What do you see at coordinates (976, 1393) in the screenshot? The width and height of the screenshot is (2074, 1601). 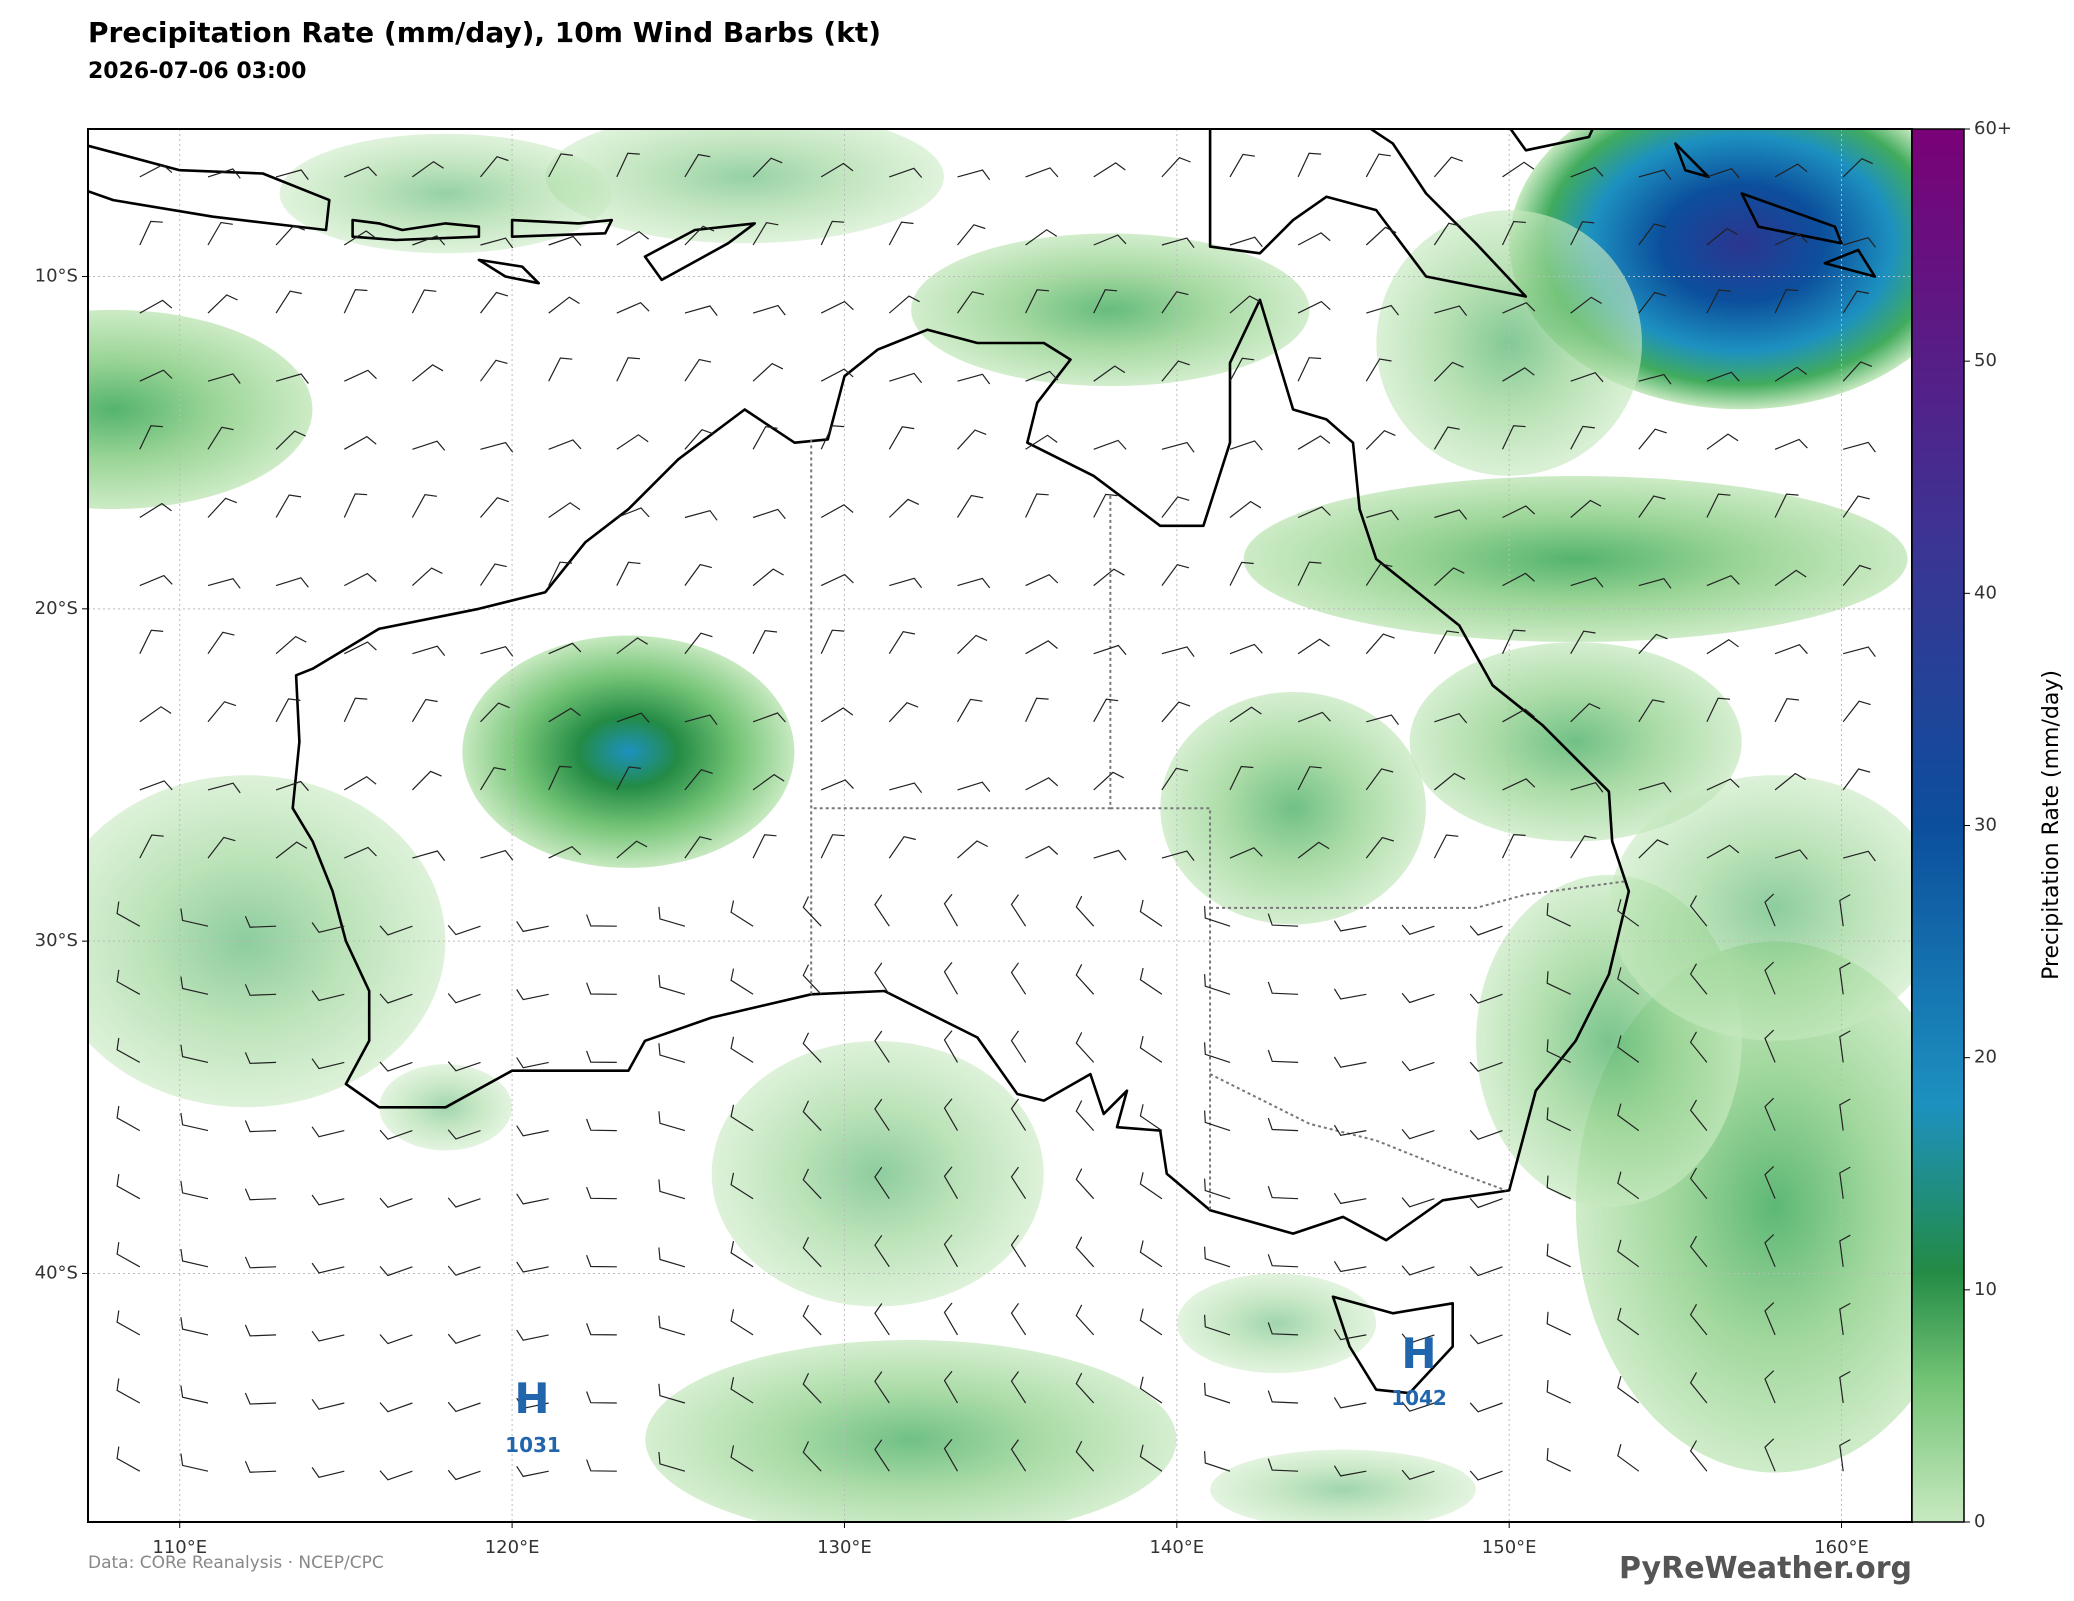 I see `high-pressure-markers: H 1031 H 1042` at bounding box center [976, 1393].